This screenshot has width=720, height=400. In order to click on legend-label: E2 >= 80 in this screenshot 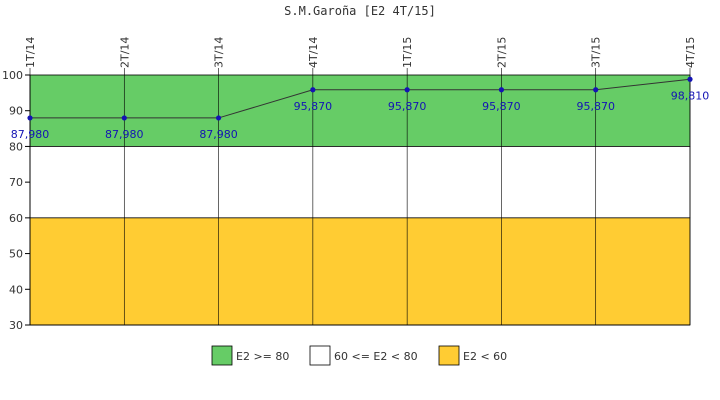, I will do `click(262, 356)`.